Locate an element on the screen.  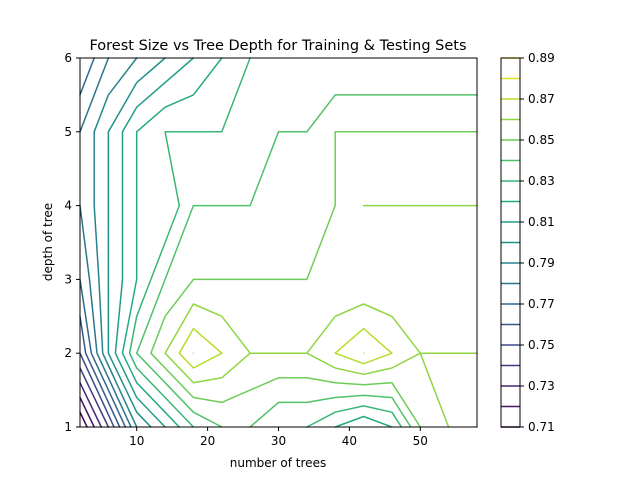
y-tick-label: 4 is located at coordinates (68, 206).